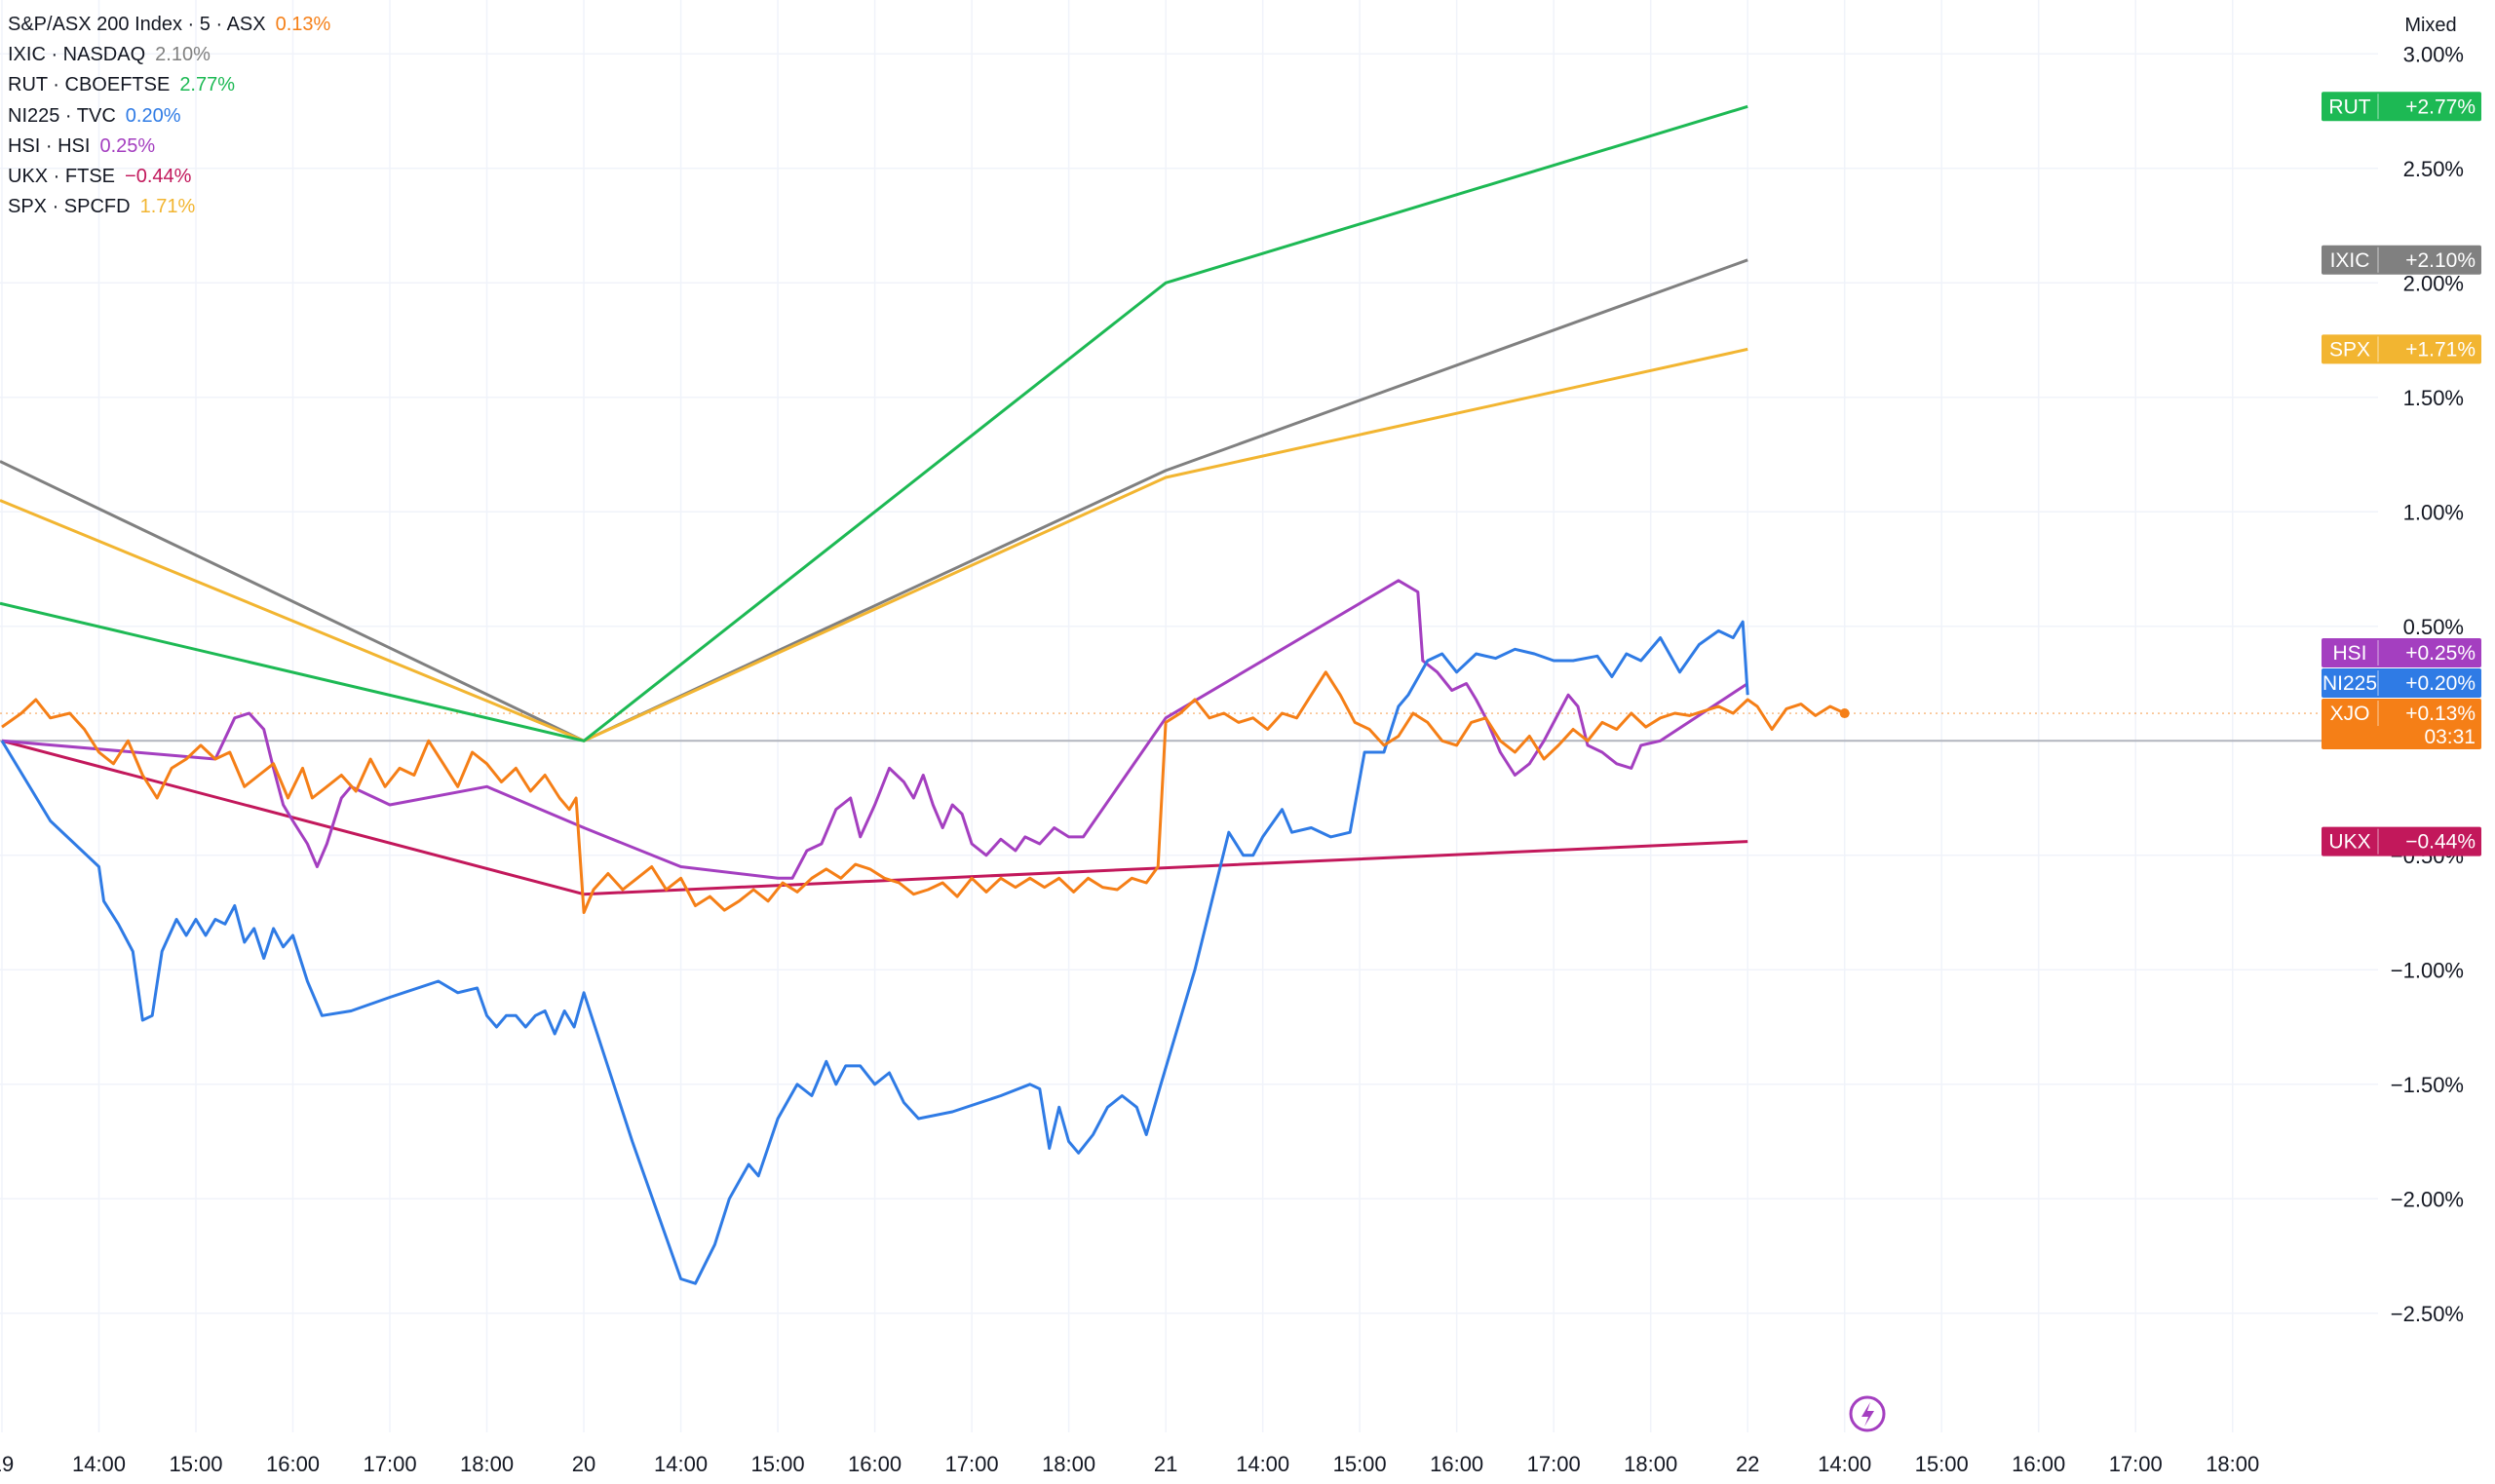 This screenshot has height=1484, width=2495. Describe the element at coordinates (2350, 714) in the screenshot. I see `badge-symbol: XJO` at that location.